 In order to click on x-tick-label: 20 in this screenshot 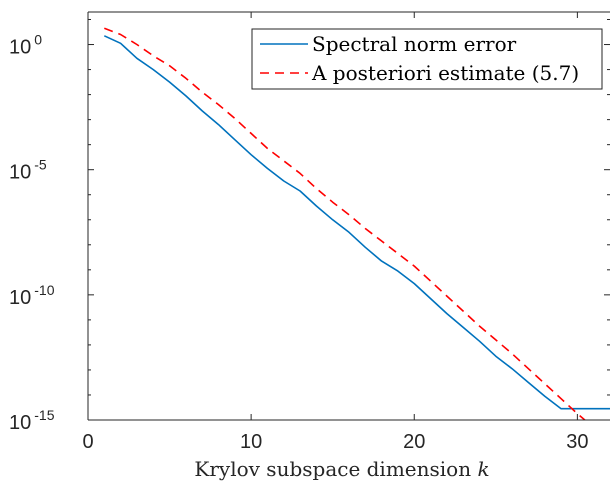, I will do `click(414, 442)`.